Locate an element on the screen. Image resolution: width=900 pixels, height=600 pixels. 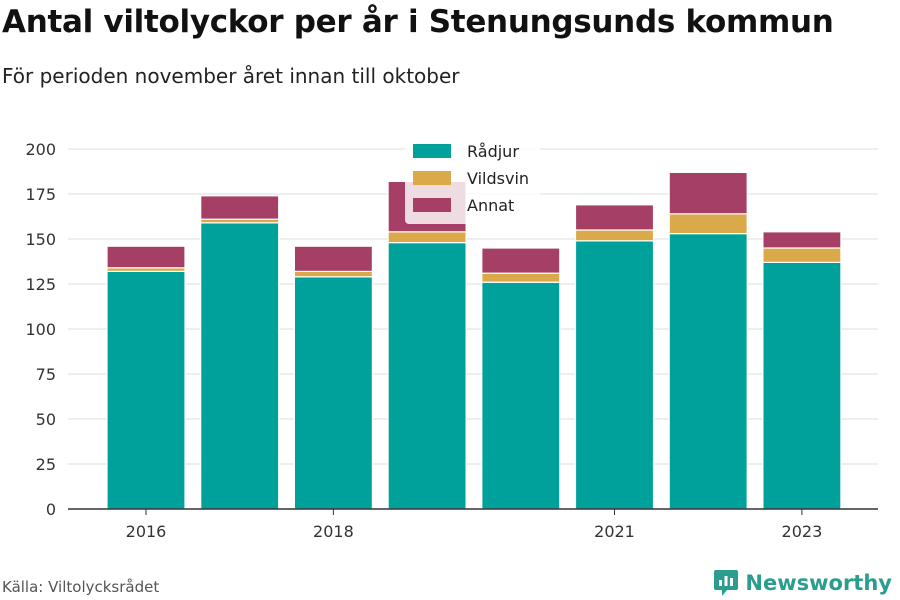
x-tick-label: 2021 is located at coordinates (614, 531).